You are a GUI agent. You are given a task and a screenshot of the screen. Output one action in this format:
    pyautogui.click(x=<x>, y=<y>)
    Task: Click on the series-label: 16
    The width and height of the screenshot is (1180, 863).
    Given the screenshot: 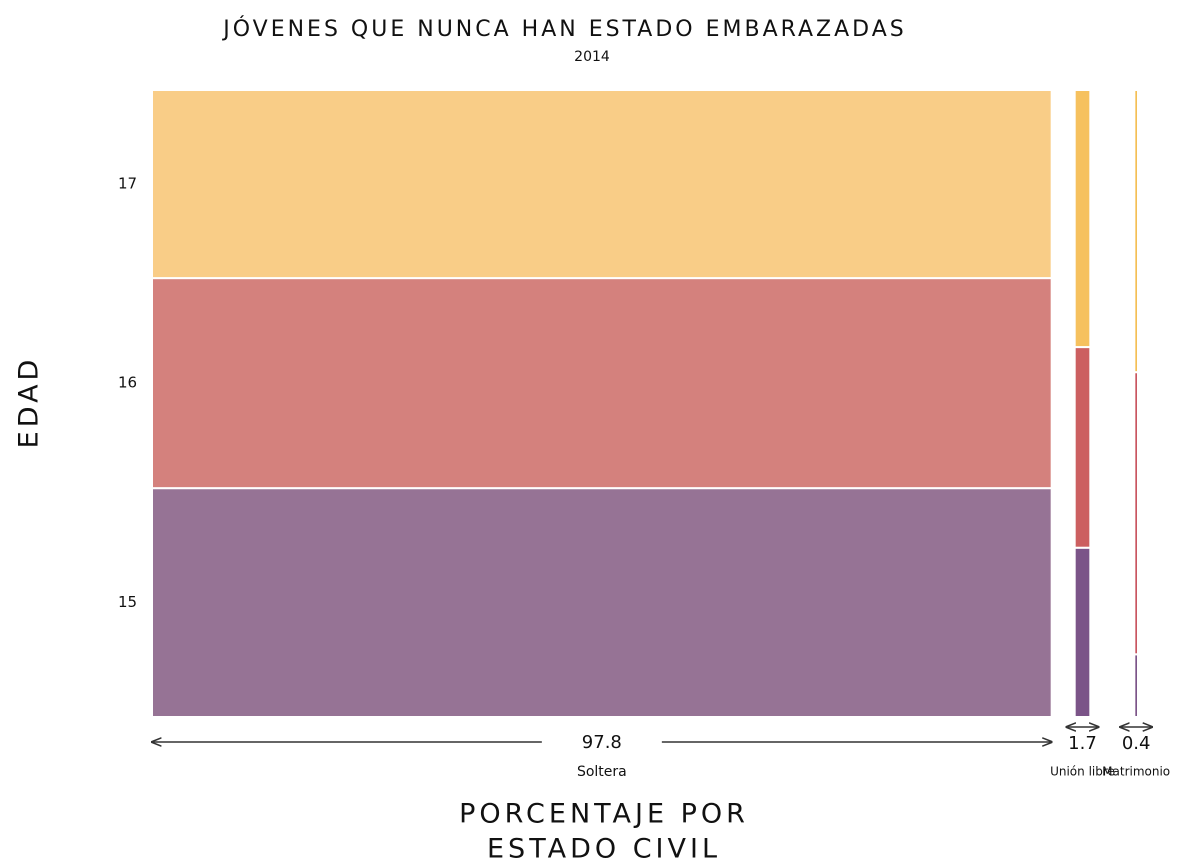 What is the action you would take?
    pyautogui.click(x=127, y=383)
    